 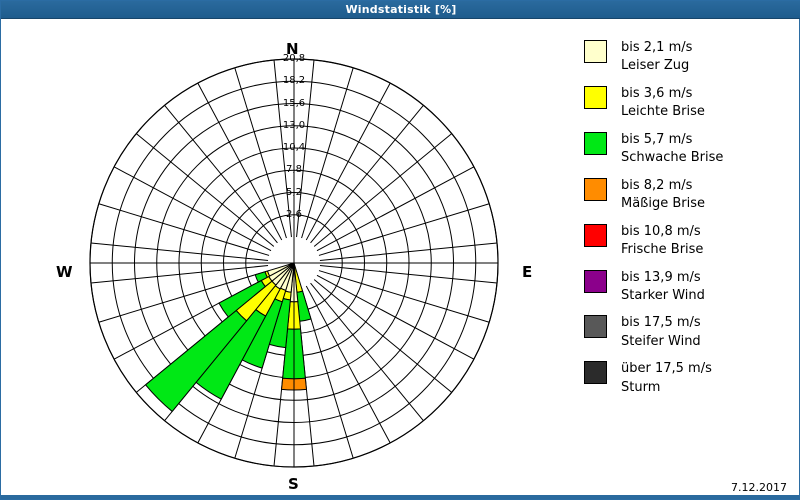 I want to click on radial-tick-label: 2,6, so click(x=294, y=214).